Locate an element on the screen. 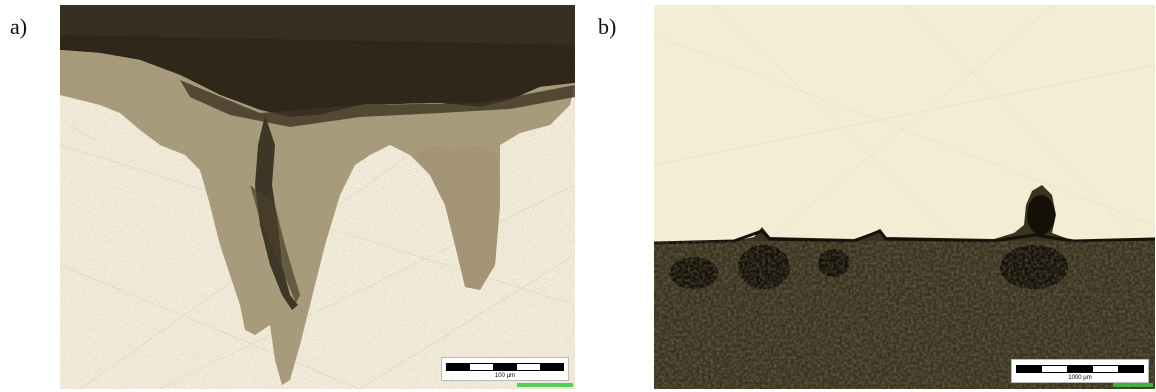  pit is located at coordinates (1041, 215).